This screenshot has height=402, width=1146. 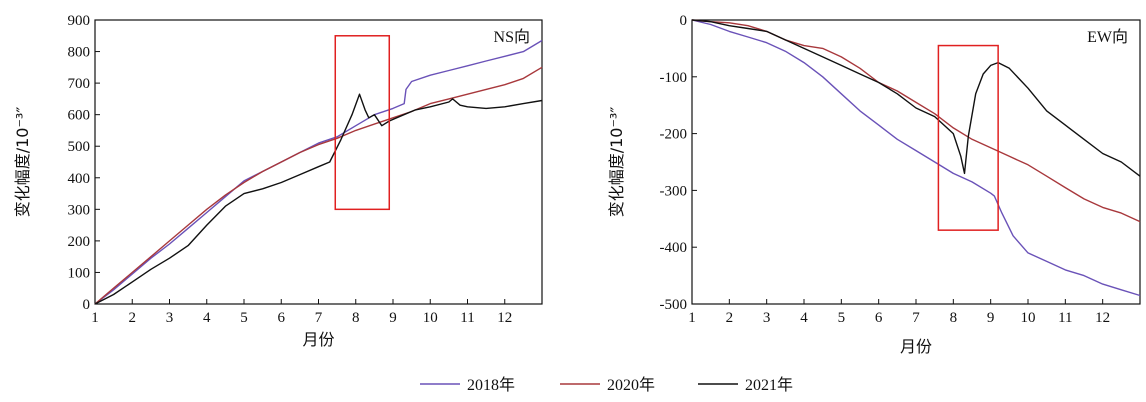 What do you see at coordinates (79, 210) in the screenshot?
I see `y-tick-label: 300` at bounding box center [79, 210].